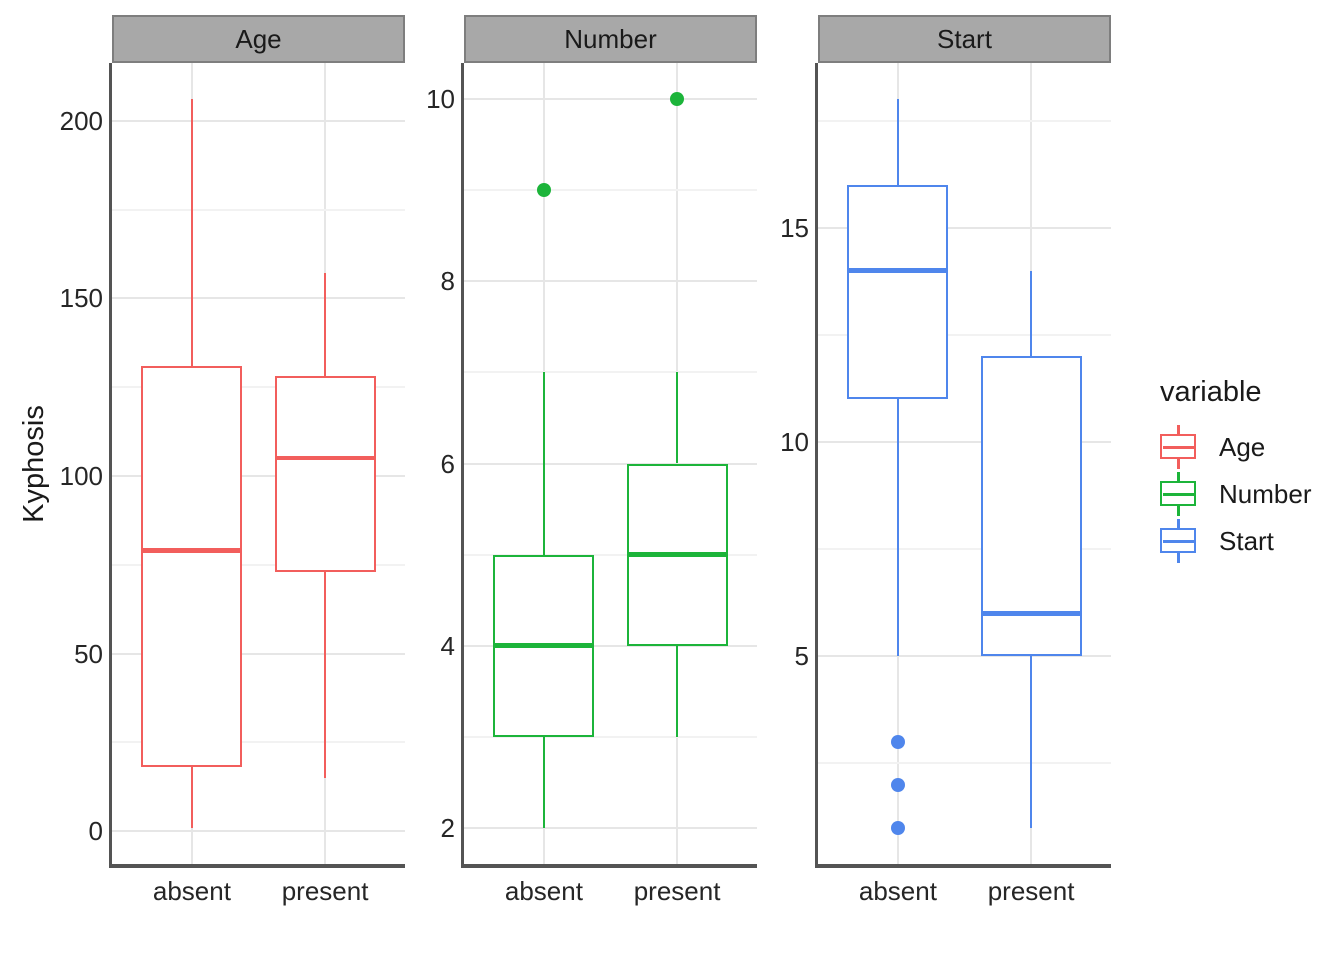  What do you see at coordinates (801, 656) in the screenshot?
I see `y-tick-label: 5` at bounding box center [801, 656].